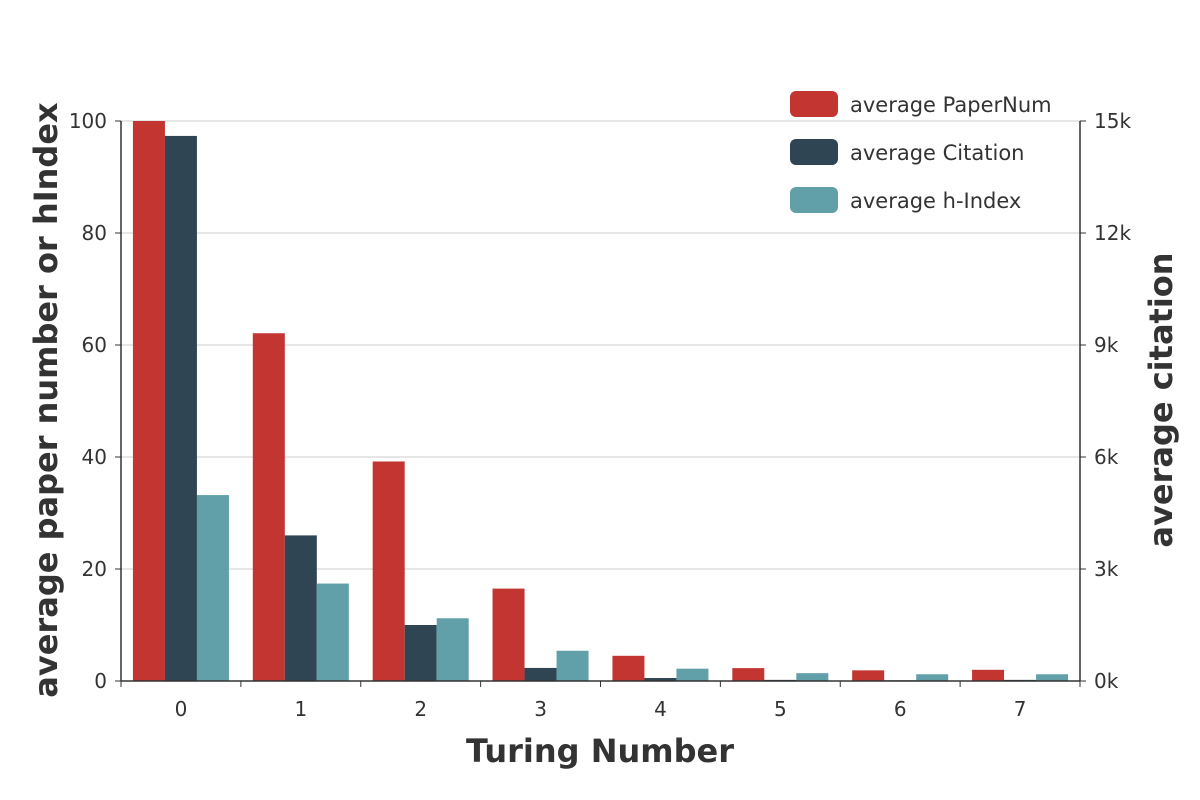 This screenshot has height=800, width=1200. I want to click on x-tick-label: 4, so click(660, 709).